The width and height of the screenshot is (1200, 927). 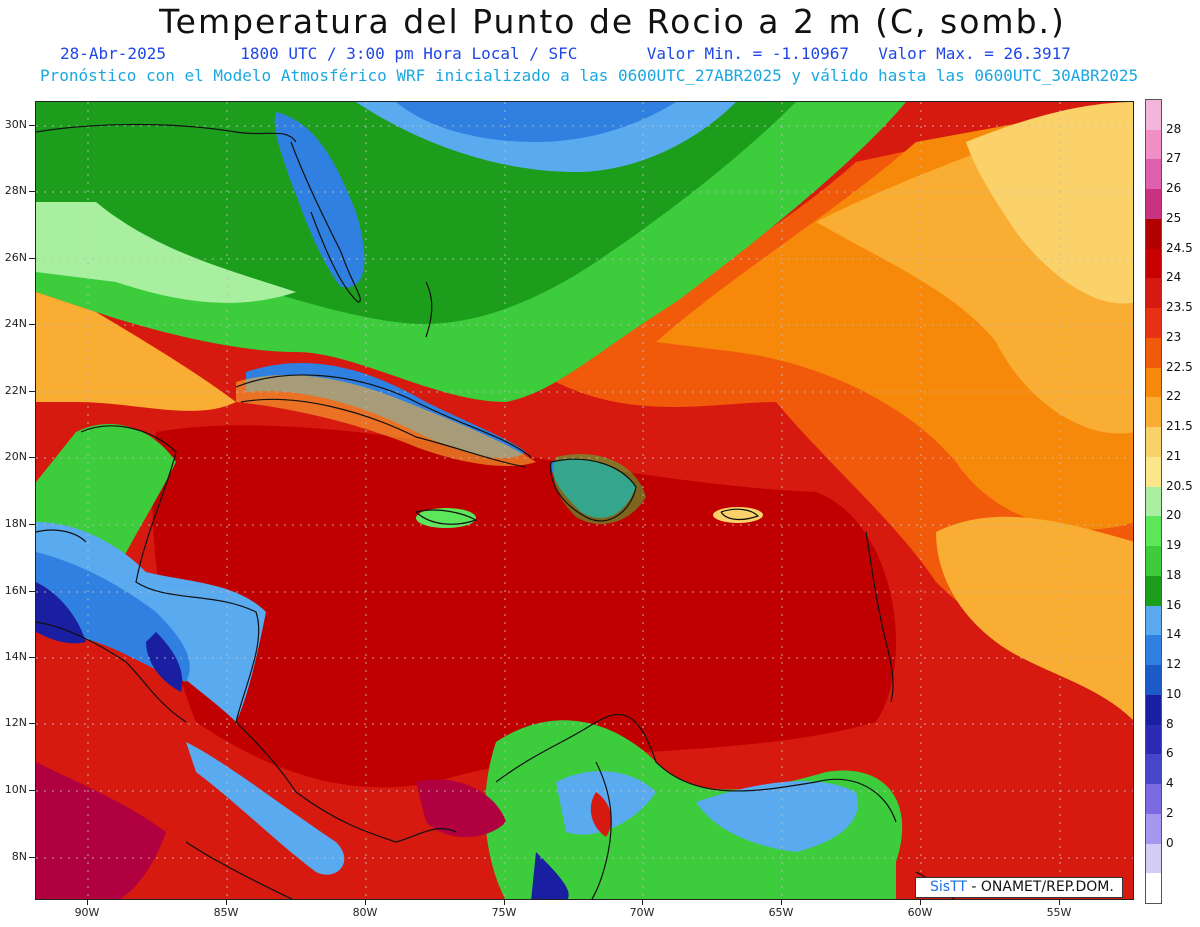 I want to click on colorbar-label: 24, so click(x=1174, y=277).